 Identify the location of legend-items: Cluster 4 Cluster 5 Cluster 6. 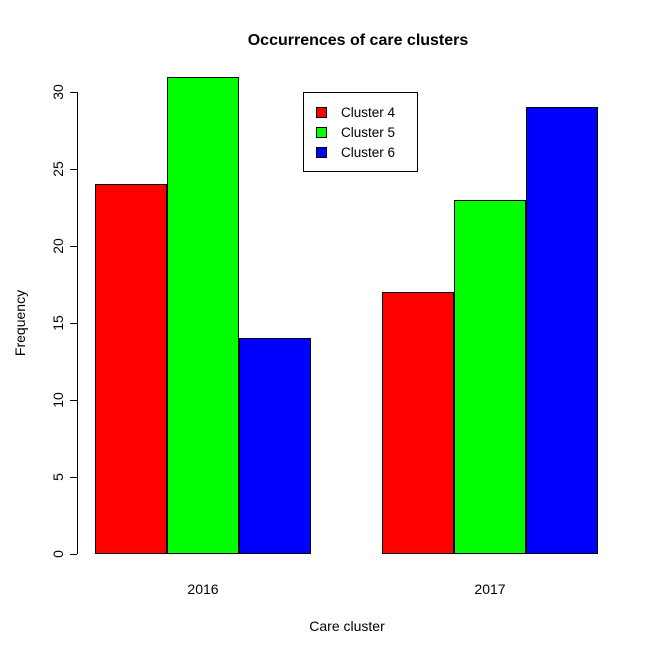
(360, 132).